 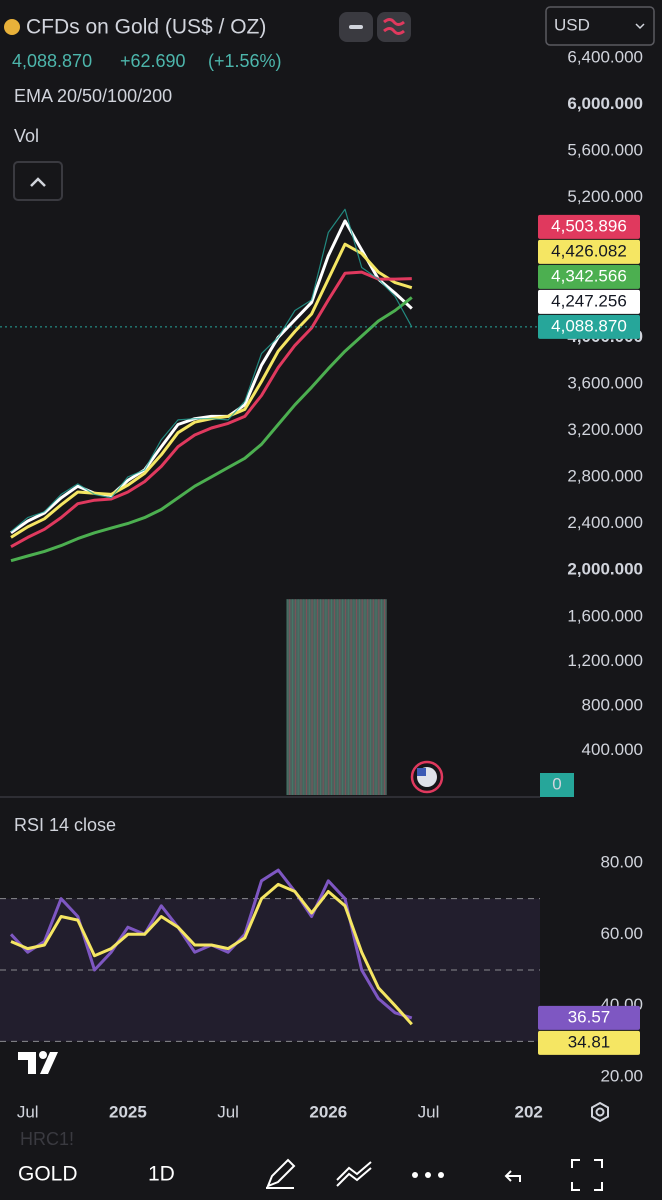 What do you see at coordinates (612, 704) in the screenshot?
I see `y-tick-label: 800.000` at bounding box center [612, 704].